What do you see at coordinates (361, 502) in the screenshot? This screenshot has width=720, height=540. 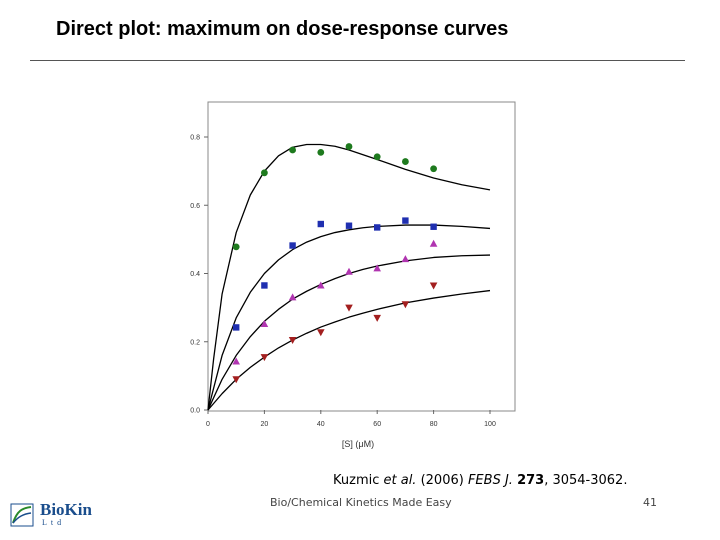 I see `footer-text: Bio/Chemical Kinetics Made Easy` at bounding box center [361, 502].